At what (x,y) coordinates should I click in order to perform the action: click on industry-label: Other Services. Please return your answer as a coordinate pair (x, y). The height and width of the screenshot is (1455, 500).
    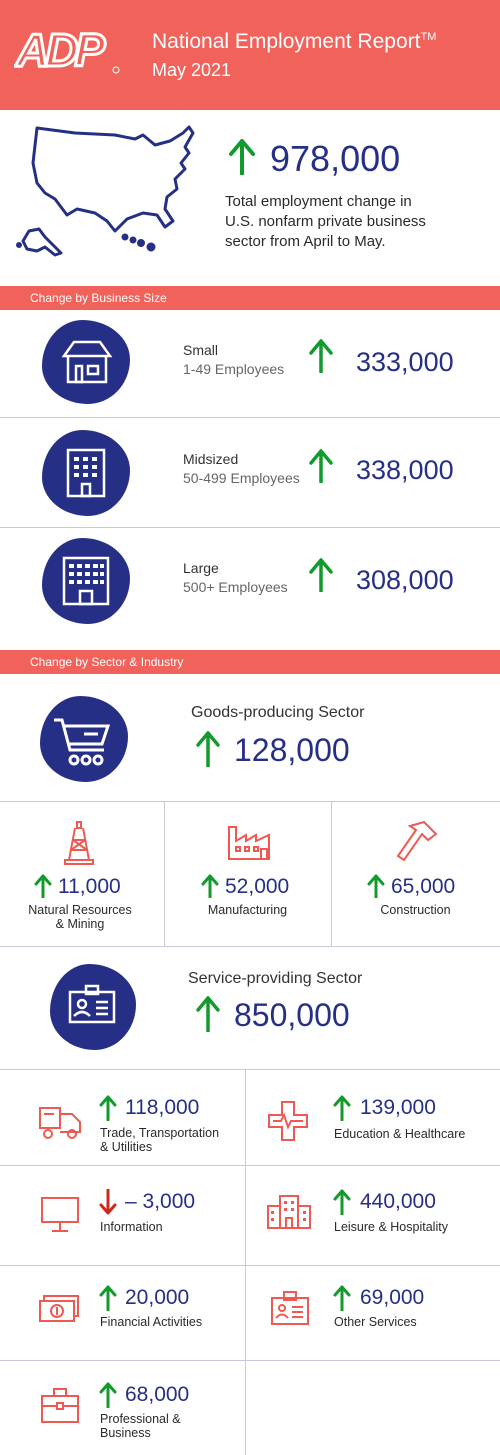
    Looking at the image, I should click on (375, 1322).